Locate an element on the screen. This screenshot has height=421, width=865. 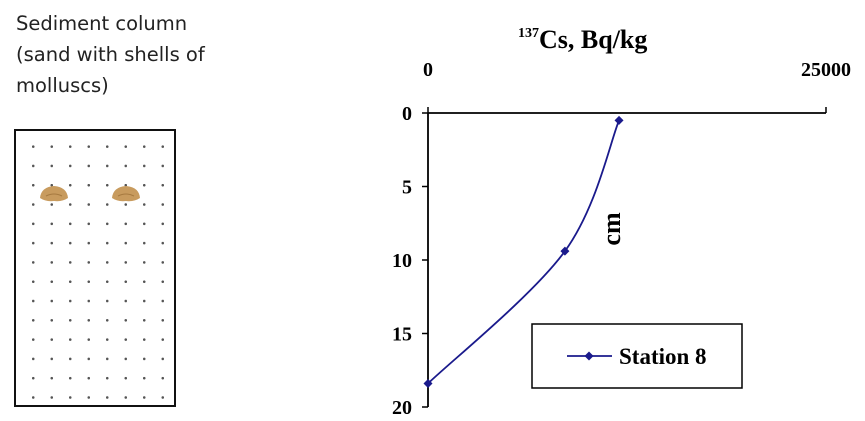
sediment-label-line-2: (sand with shells of is located at coordinates (110, 54).